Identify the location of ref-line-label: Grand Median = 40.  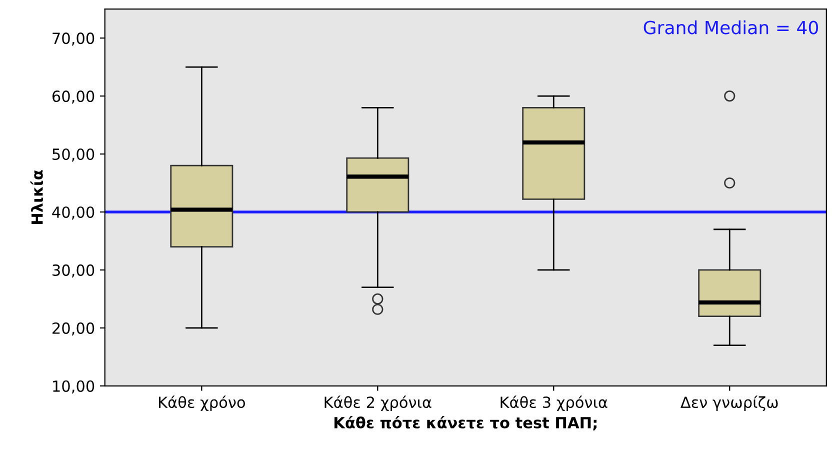
(731, 27).